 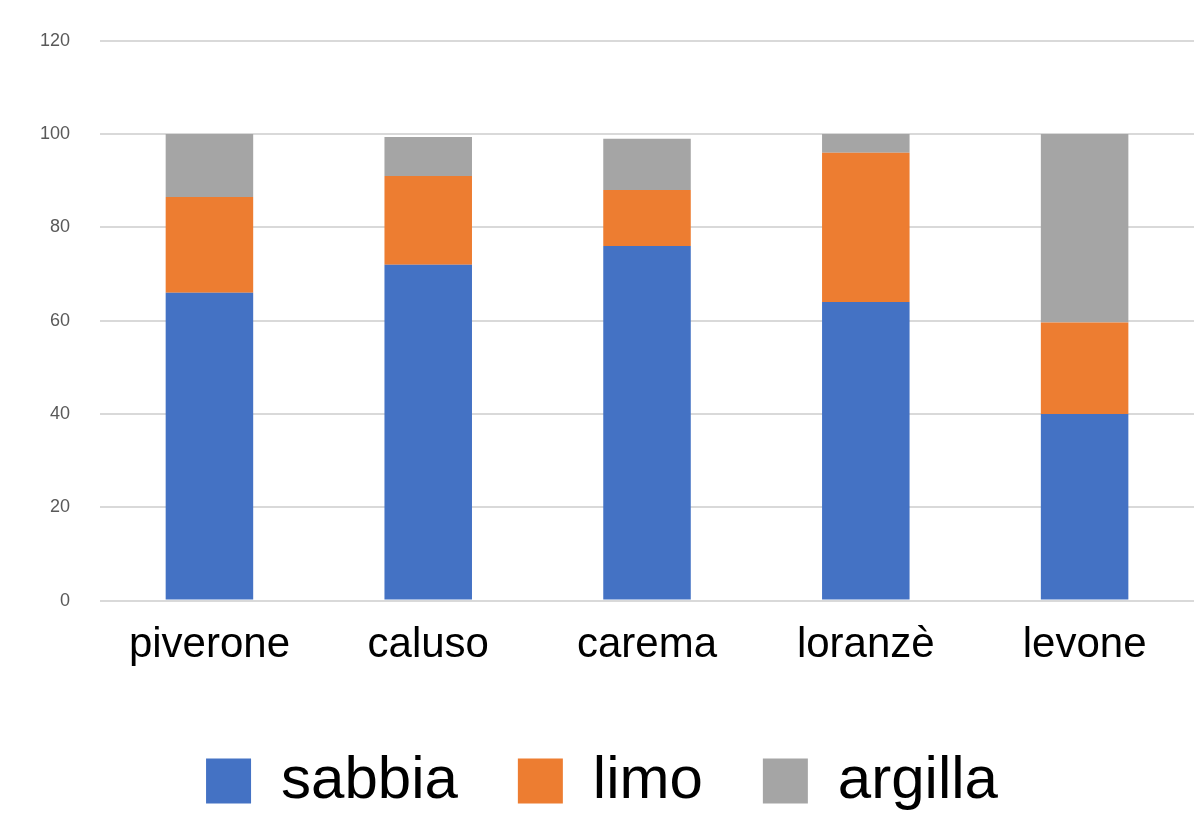 What do you see at coordinates (647, 777) in the screenshot?
I see `legend-label: limo` at bounding box center [647, 777].